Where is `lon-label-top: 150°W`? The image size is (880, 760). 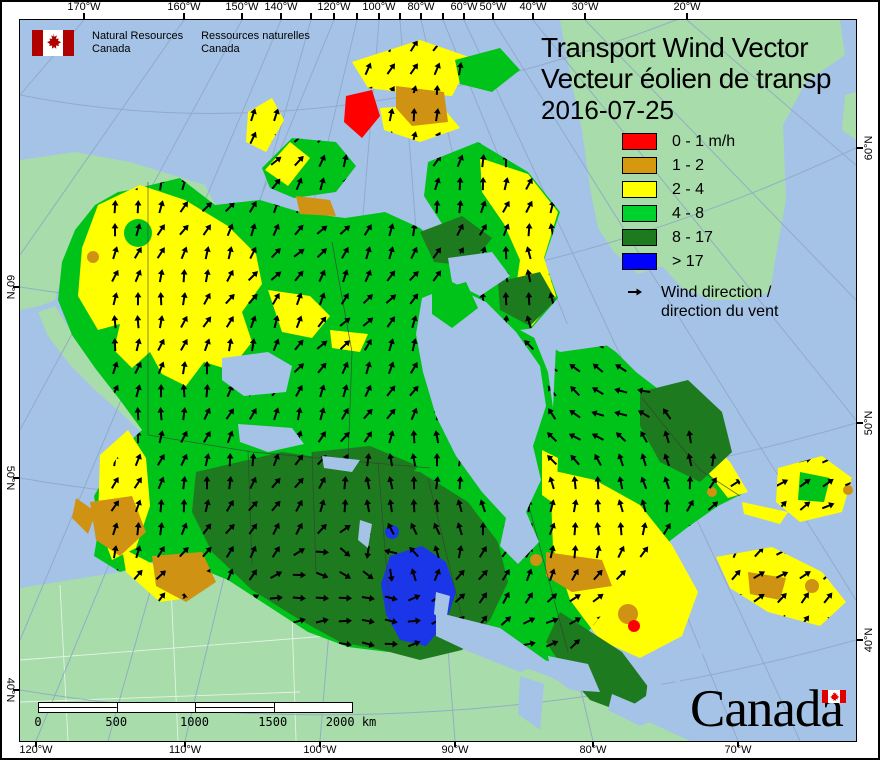
lon-label-top: 150°W is located at coordinates (242, 7).